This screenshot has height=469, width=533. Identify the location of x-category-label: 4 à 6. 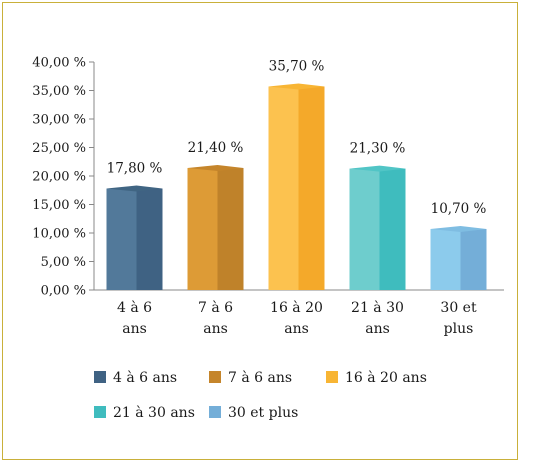
(134, 307).